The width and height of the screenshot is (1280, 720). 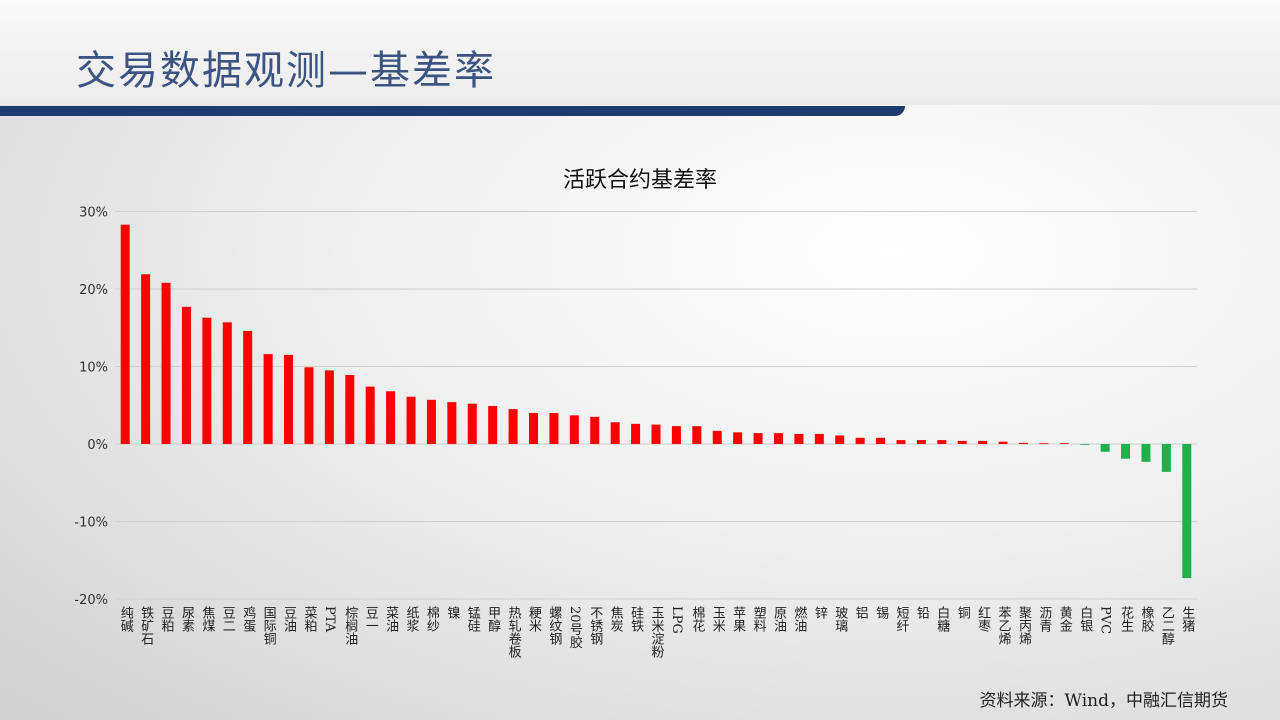 I want to click on x-tick-label: 玉米, so click(x=718, y=619).